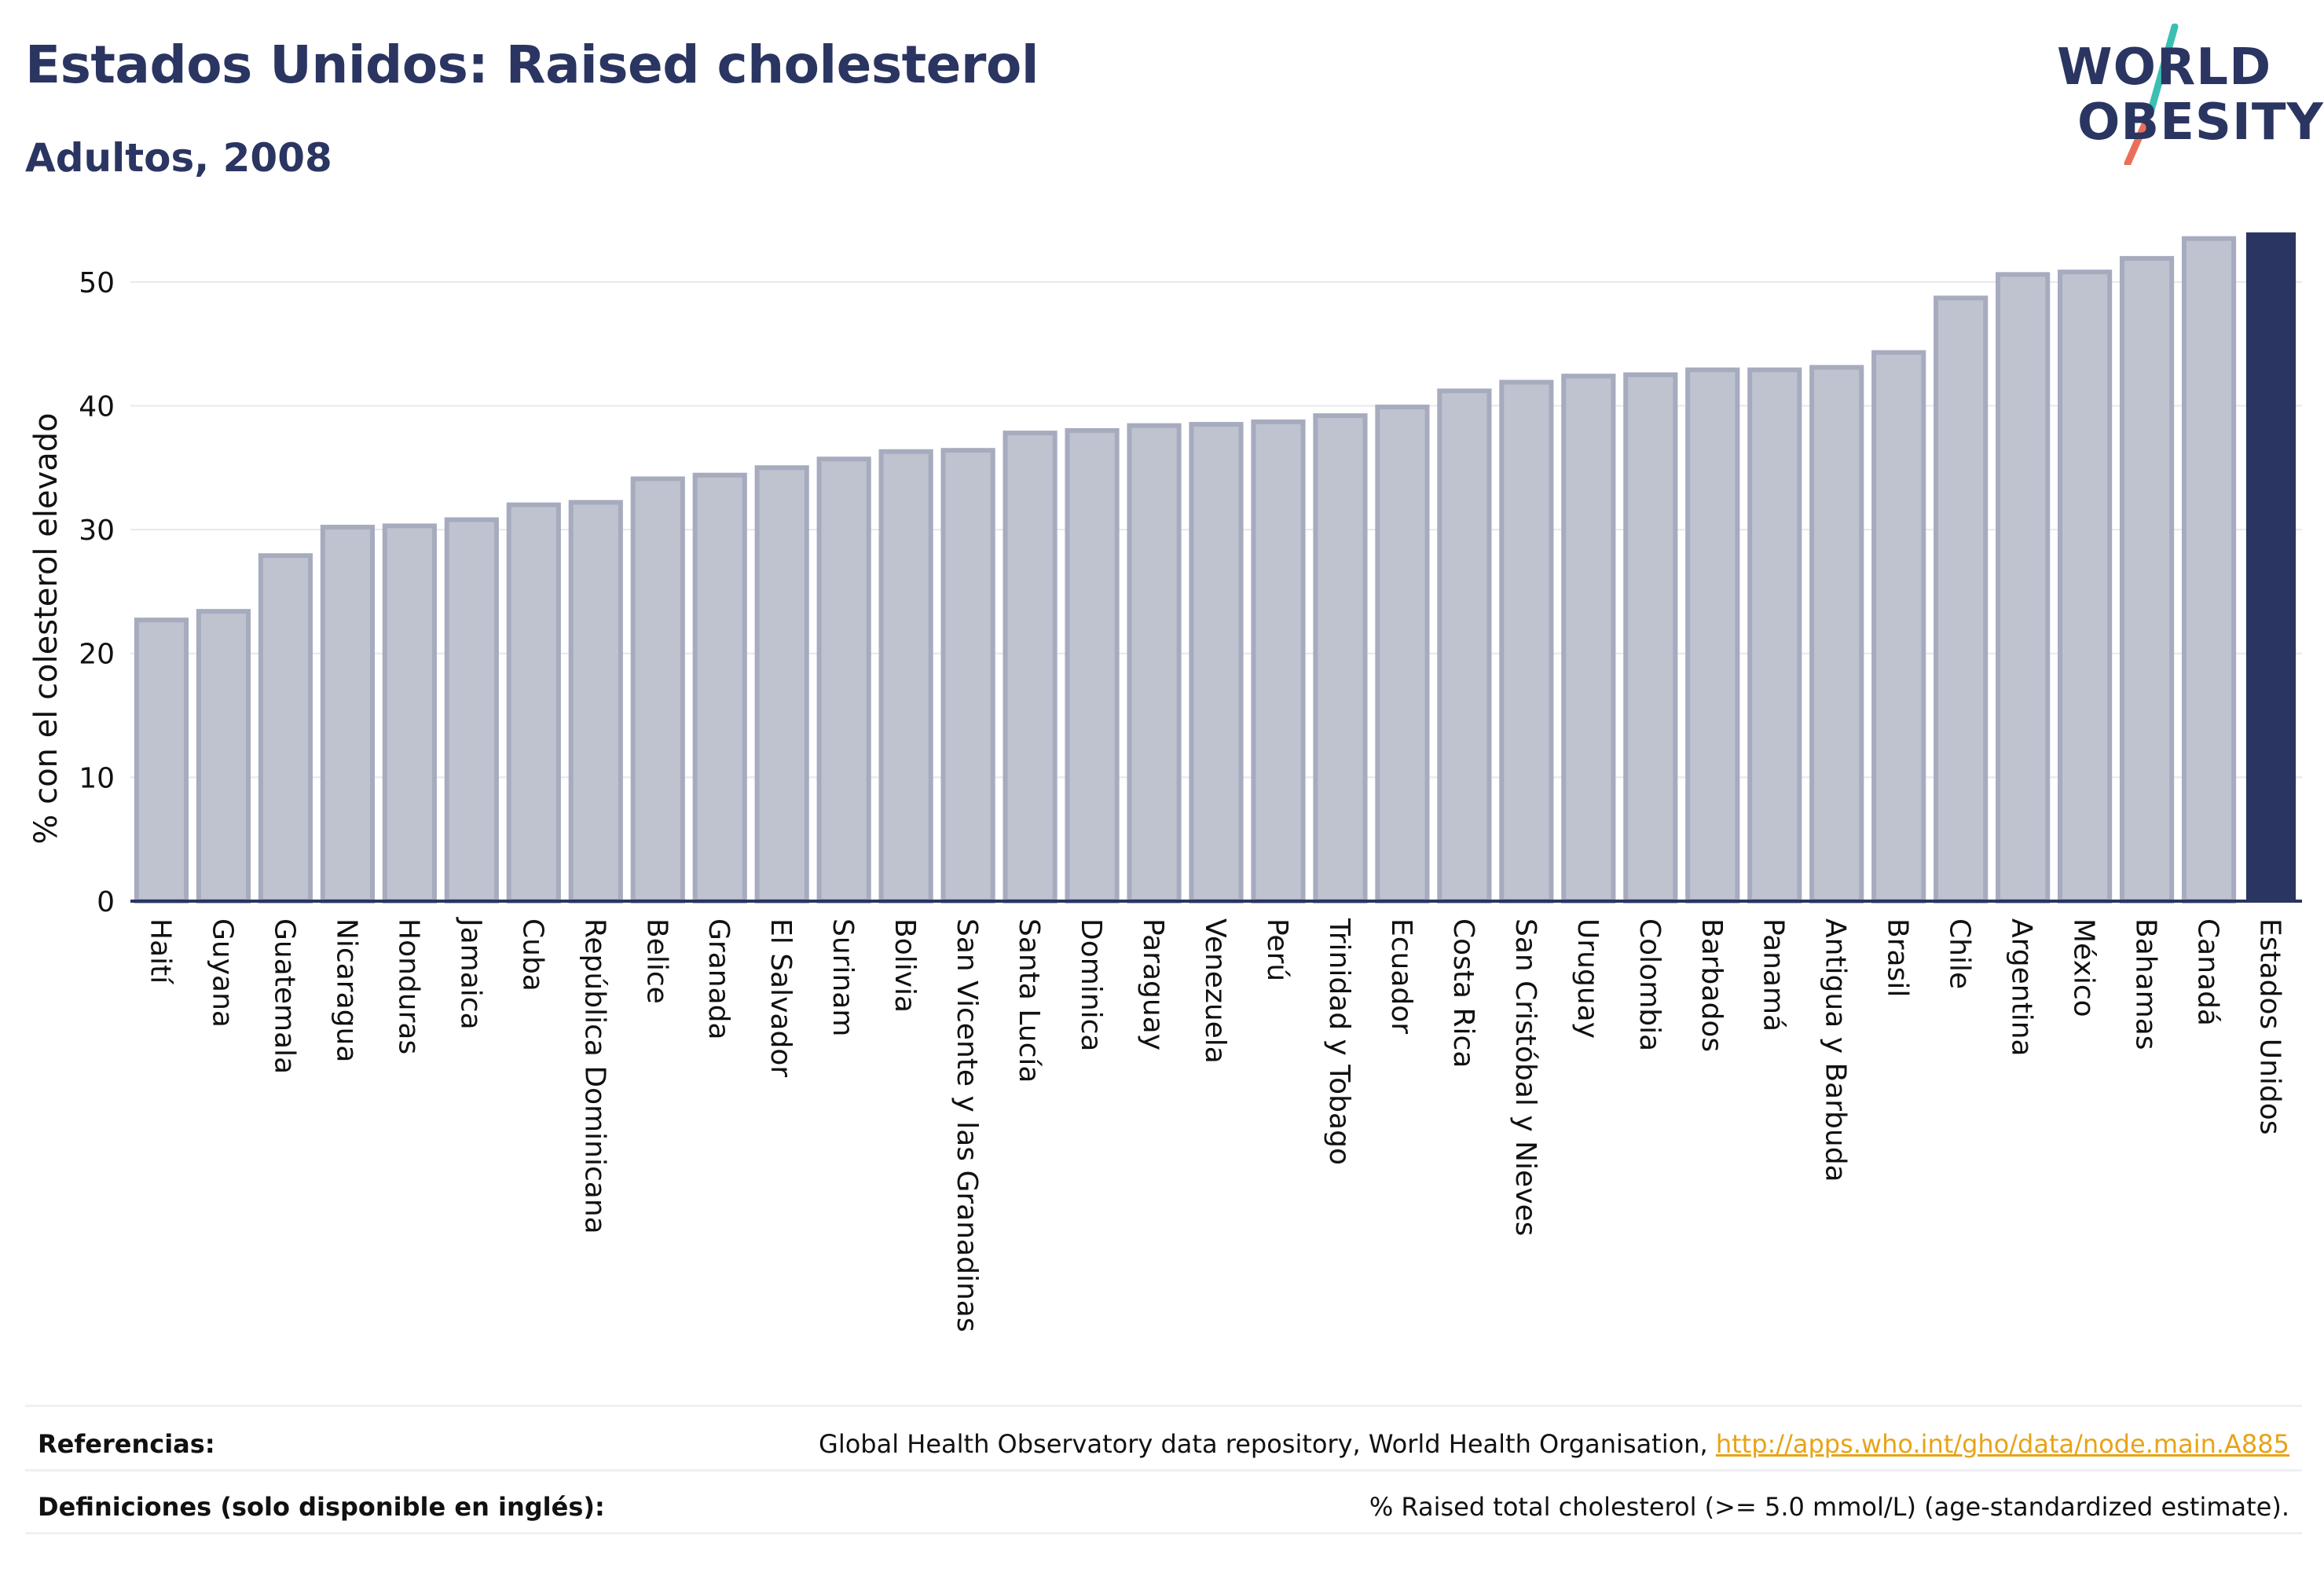  What do you see at coordinates (1163, 1533) in the screenshot?
I see `footer-divider-bottom` at bounding box center [1163, 1533].